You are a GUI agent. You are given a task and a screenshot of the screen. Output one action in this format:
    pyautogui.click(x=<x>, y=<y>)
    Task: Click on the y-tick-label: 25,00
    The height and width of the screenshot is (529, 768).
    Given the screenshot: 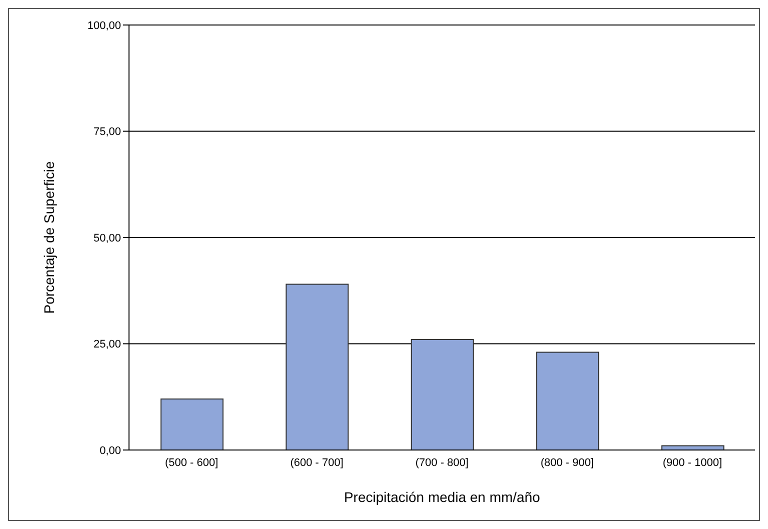 What is the action you would take?
    pyautogui.click(x=107, y=344)
    